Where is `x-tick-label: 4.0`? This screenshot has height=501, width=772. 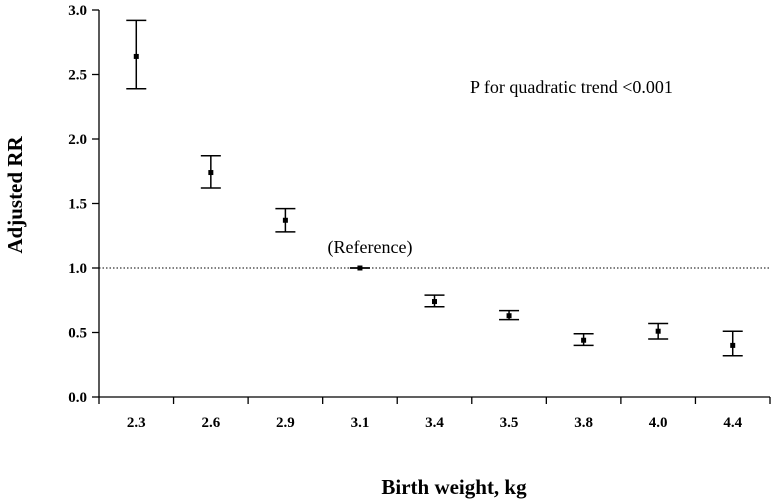 x-tick-label: 4.0 is located at coordinates (658, 423).